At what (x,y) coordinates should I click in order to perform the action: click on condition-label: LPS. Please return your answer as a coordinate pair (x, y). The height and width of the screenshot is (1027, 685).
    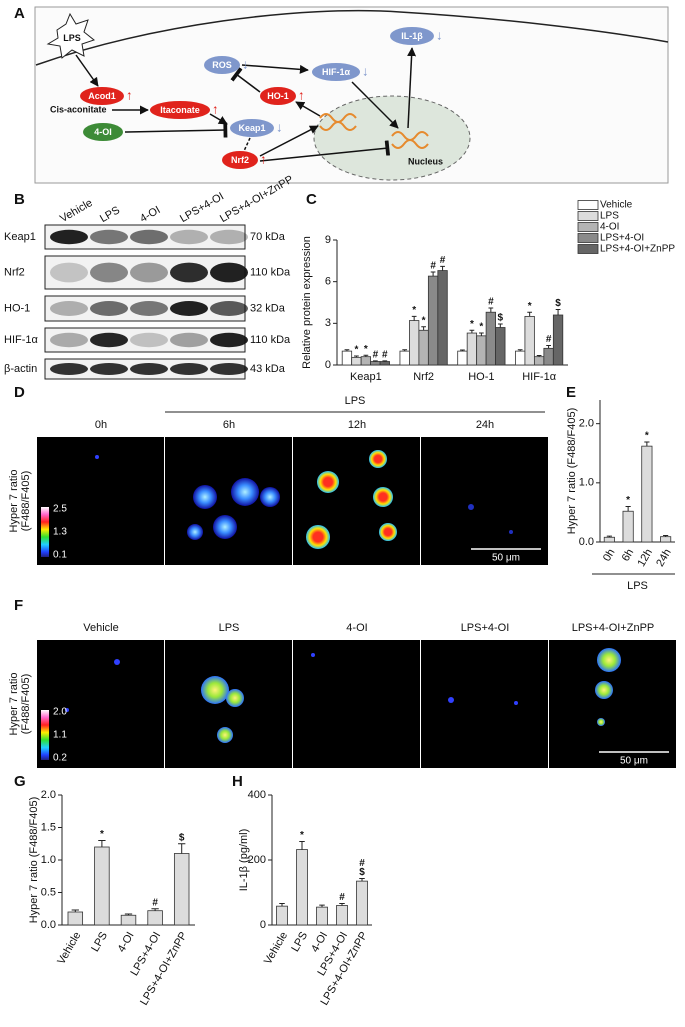
    Looking at the image, I should click on (229, 628).